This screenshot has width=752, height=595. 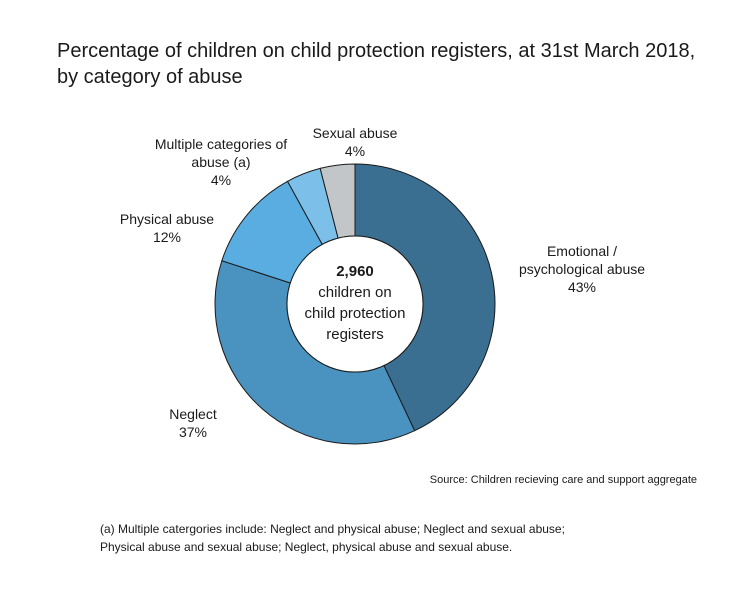 I want to click on slice-label-2-line-1: 12%, so click(x=167, y=237).